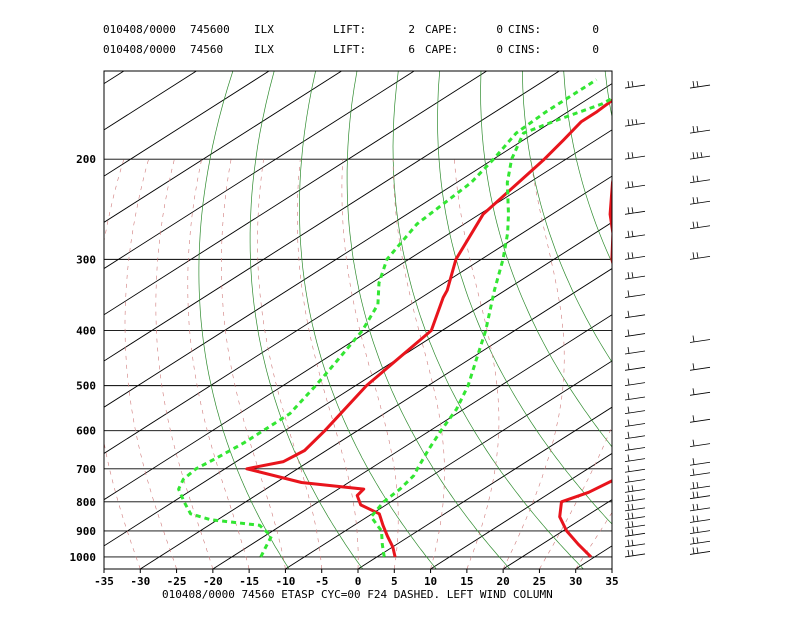 This screenshot has width=800, height=618. I want to click on header-row1-cape-label: CAPE:, so click(441, 29).